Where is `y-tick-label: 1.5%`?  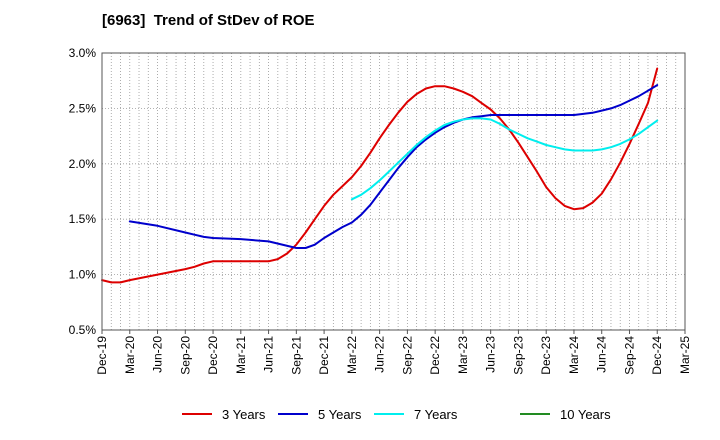
y-tick-label: 1.5% is located at coordinates (83, 219).